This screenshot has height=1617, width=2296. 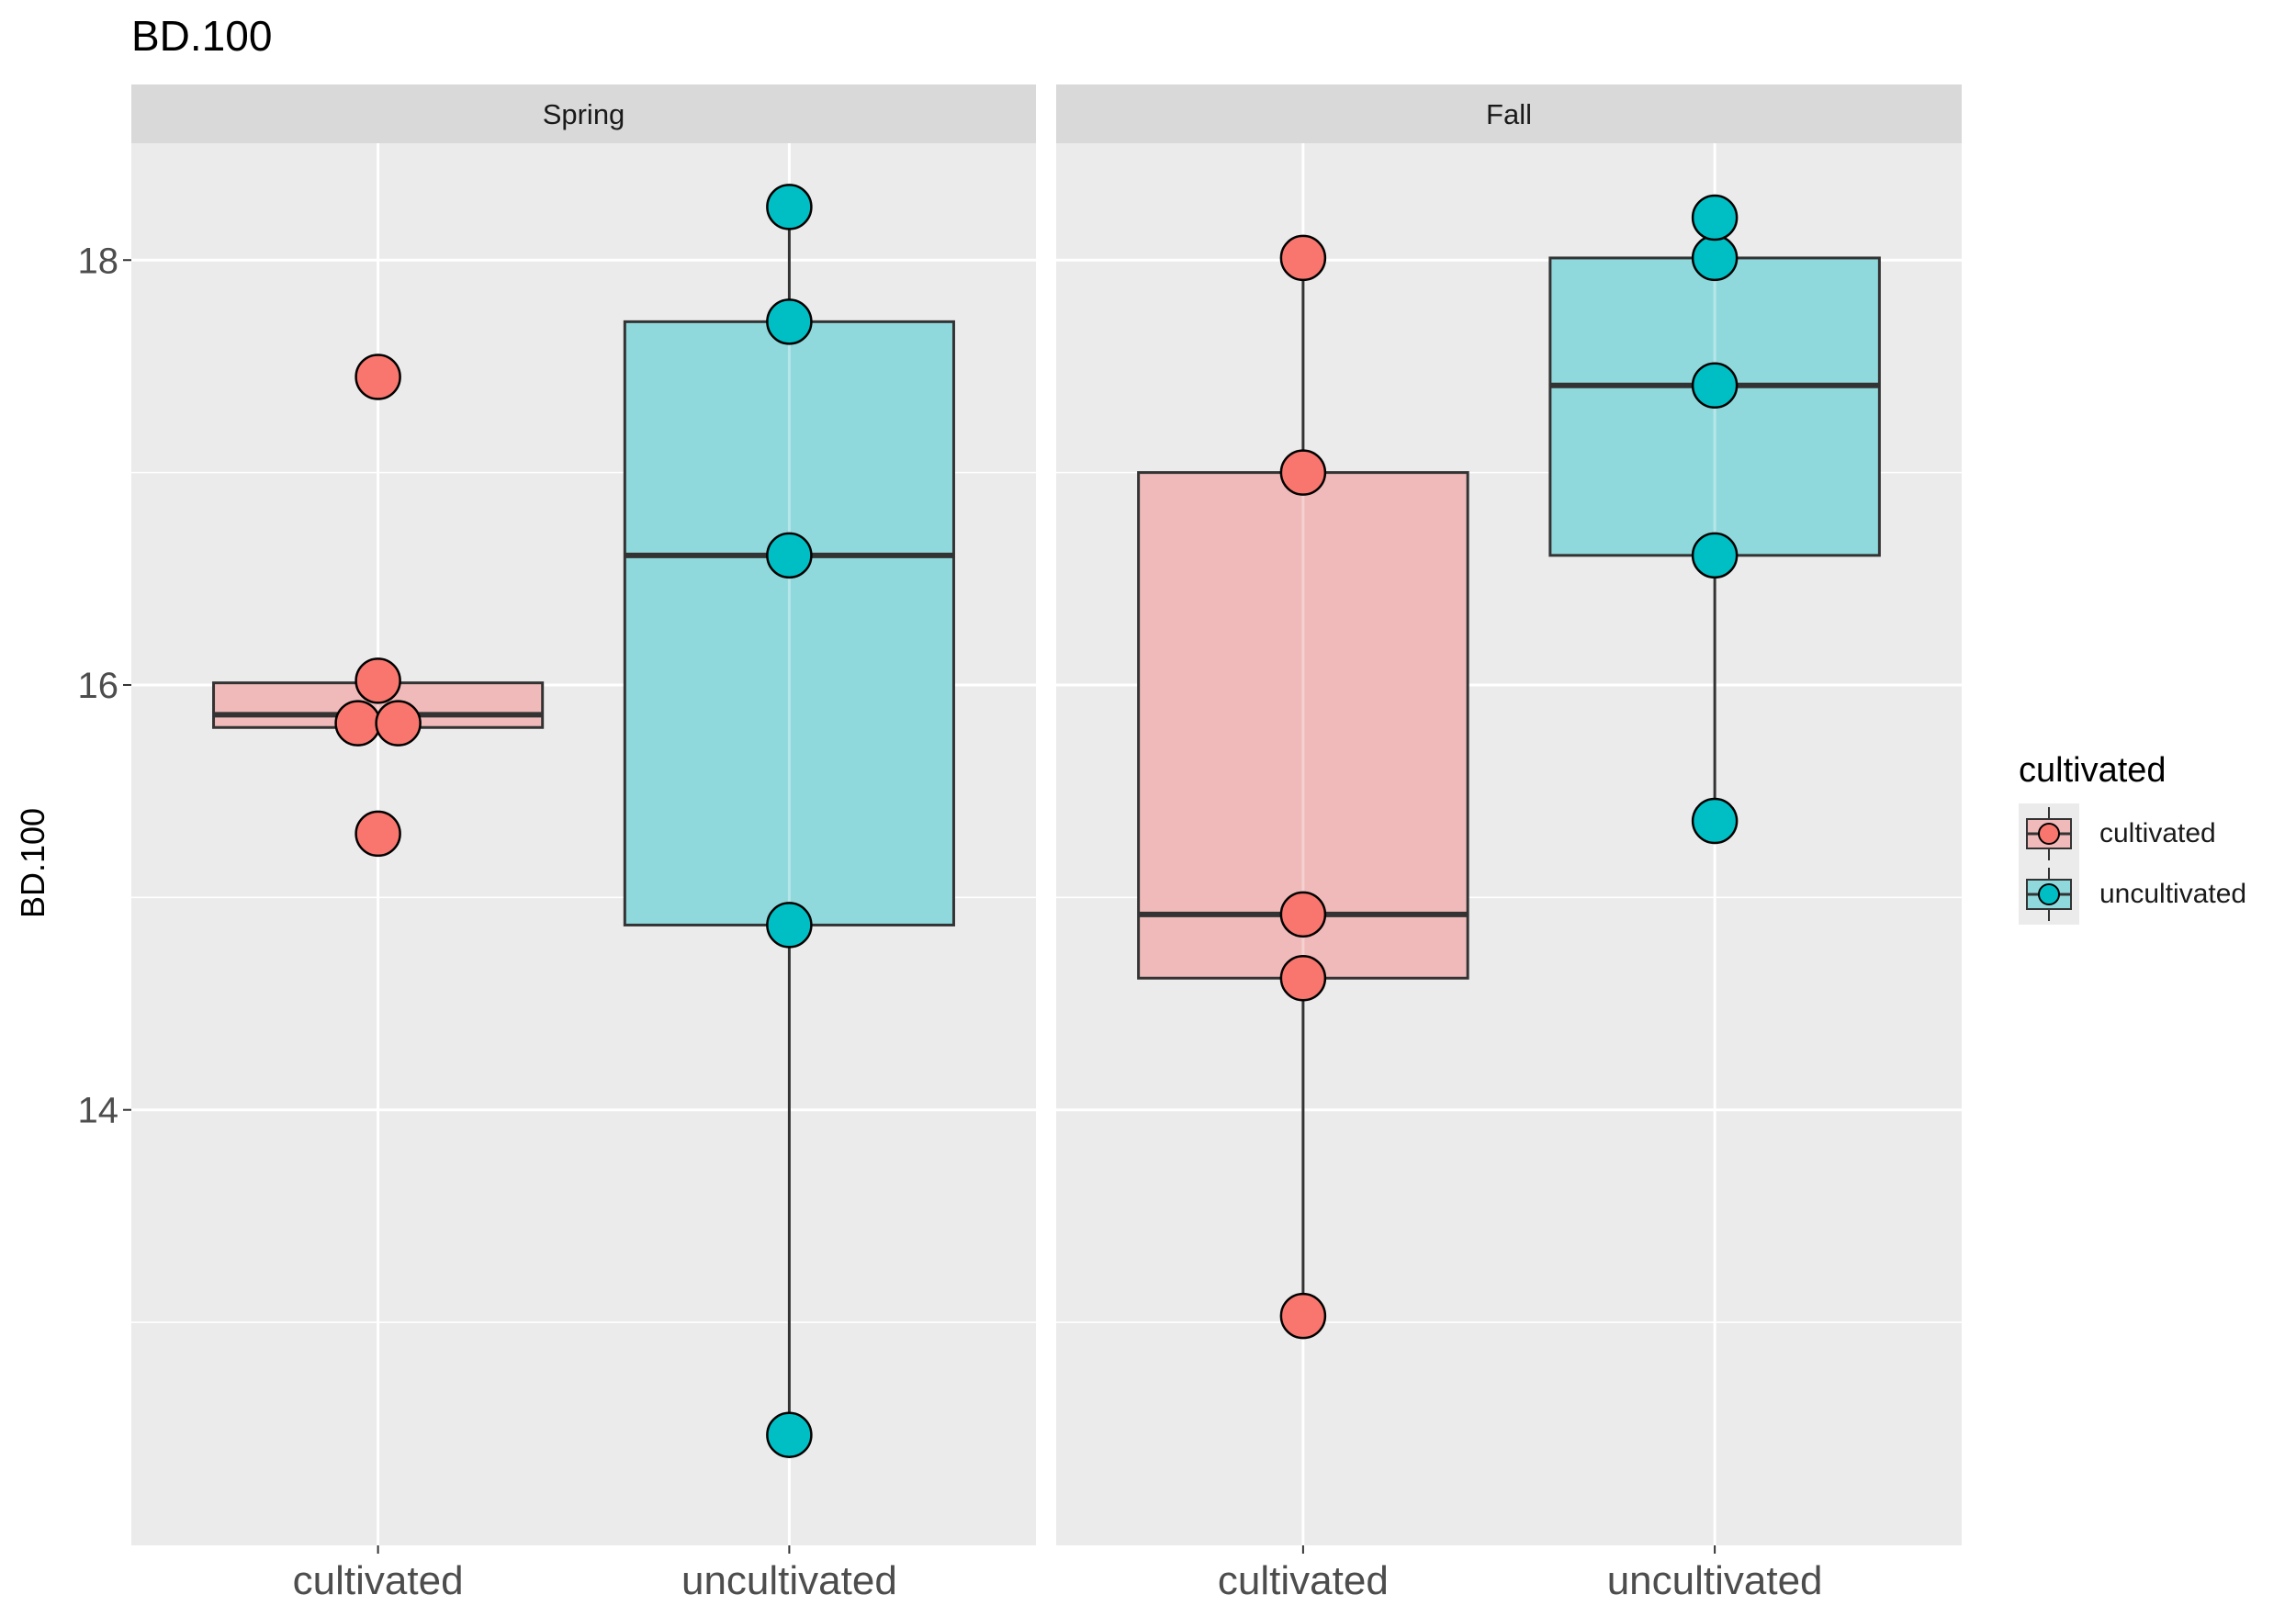 What do you see at coordinates (378, 606) in the screenshot?
I see `box-group-spring-cultivated` at bounding box center [378, 606].